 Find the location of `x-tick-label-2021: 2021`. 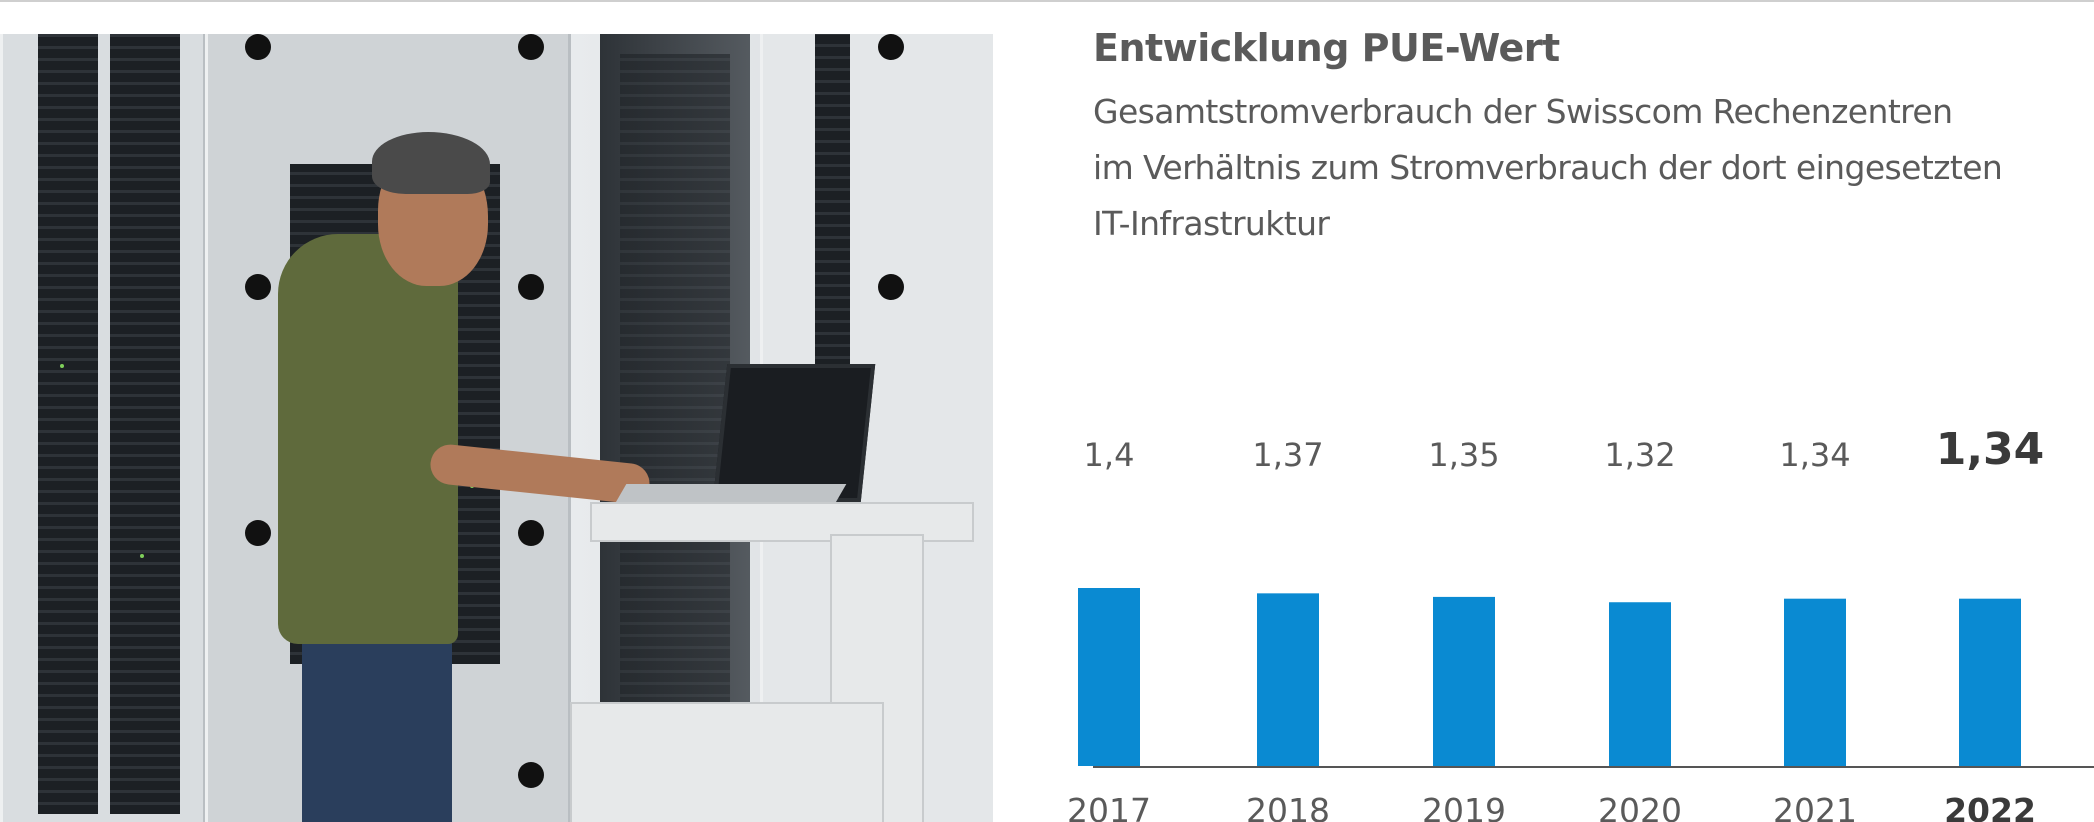

x-tick-label-2021: 2021 is located at coordinates (1815, 806).